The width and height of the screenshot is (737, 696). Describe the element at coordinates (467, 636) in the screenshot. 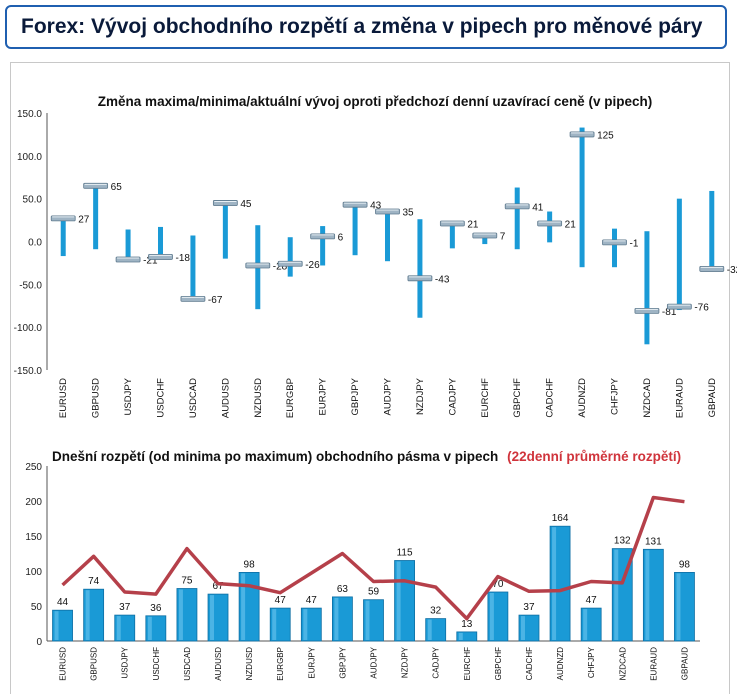

I see `bar` at that location.